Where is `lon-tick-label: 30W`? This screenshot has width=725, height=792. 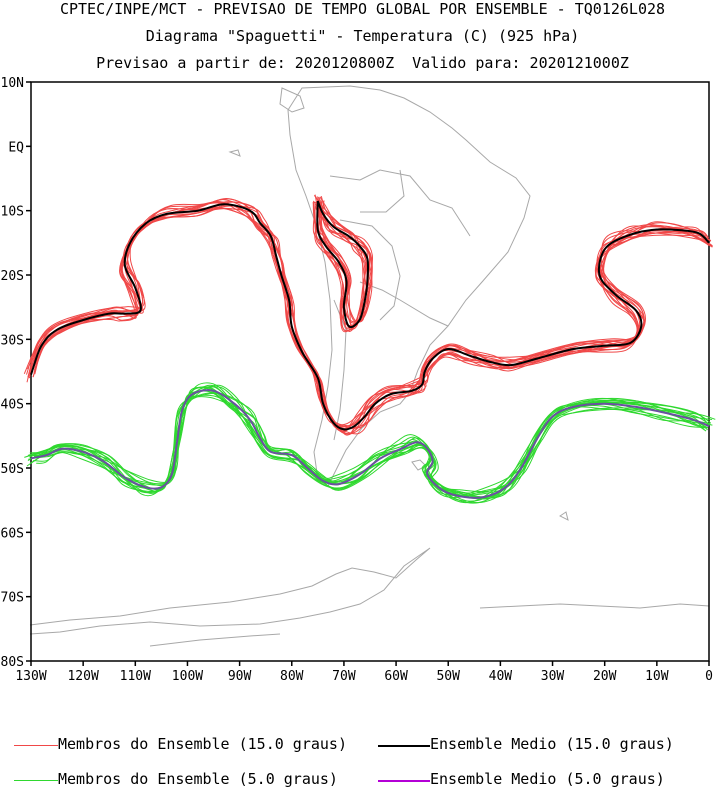
lon-tick-label: 30W is located at coordinates (553, 676).